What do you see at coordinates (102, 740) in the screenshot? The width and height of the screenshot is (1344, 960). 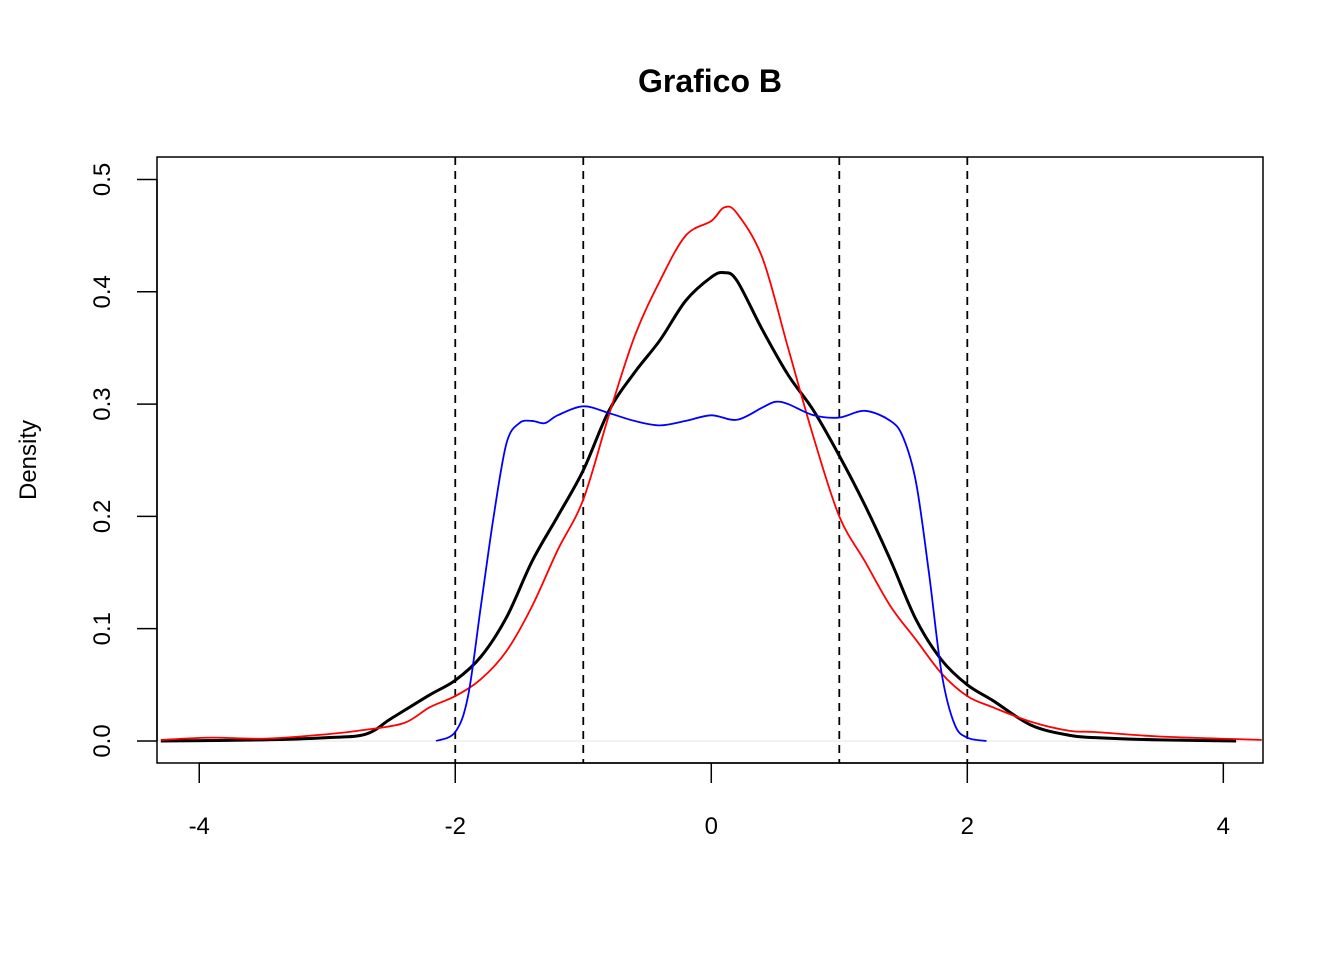 I see `y-tick-label: 0.0` at bounding box center [102, 740].